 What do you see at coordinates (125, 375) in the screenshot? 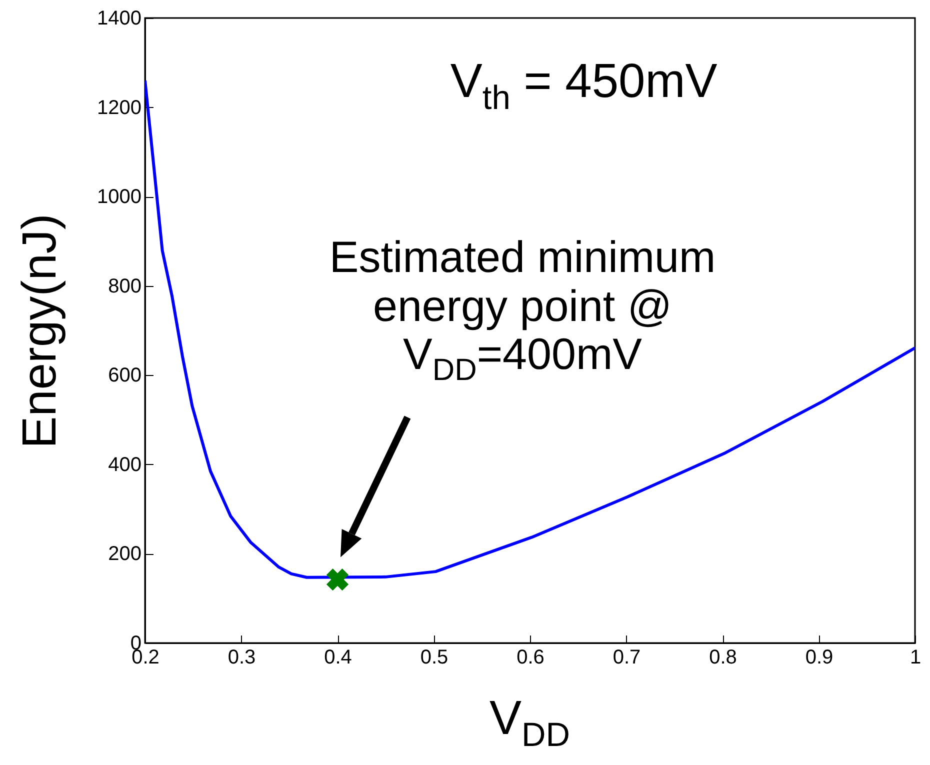
I see `y-tick-label: 600` at bounding box center [125, 375].